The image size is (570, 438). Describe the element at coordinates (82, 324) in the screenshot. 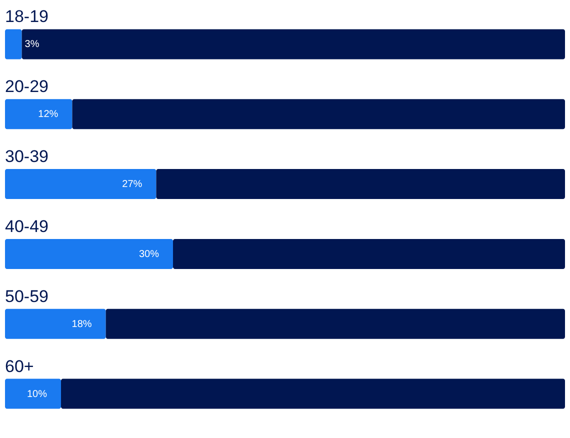

I see `data-label: 18%` at that location.